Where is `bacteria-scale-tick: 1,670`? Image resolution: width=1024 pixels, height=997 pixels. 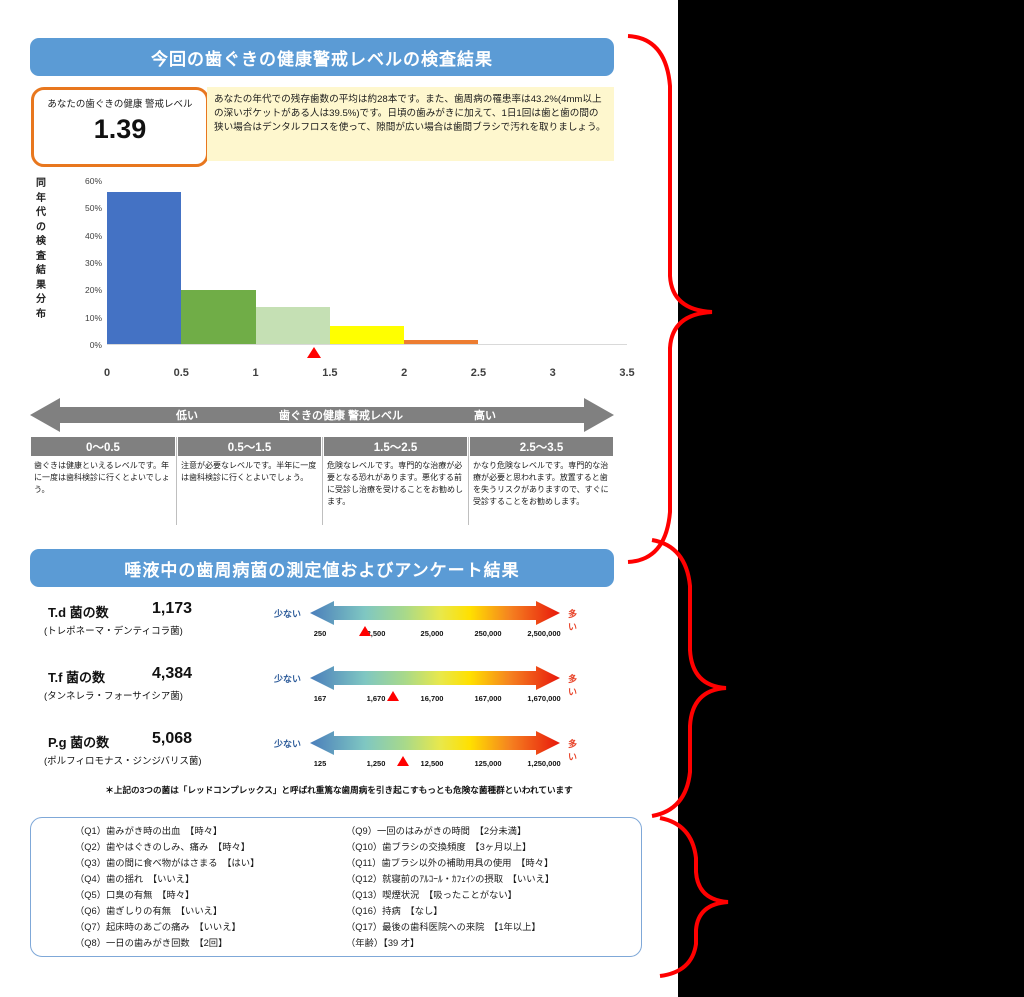
bacteria-scale-tick: 1,670 is located at coordinates (376, 698).